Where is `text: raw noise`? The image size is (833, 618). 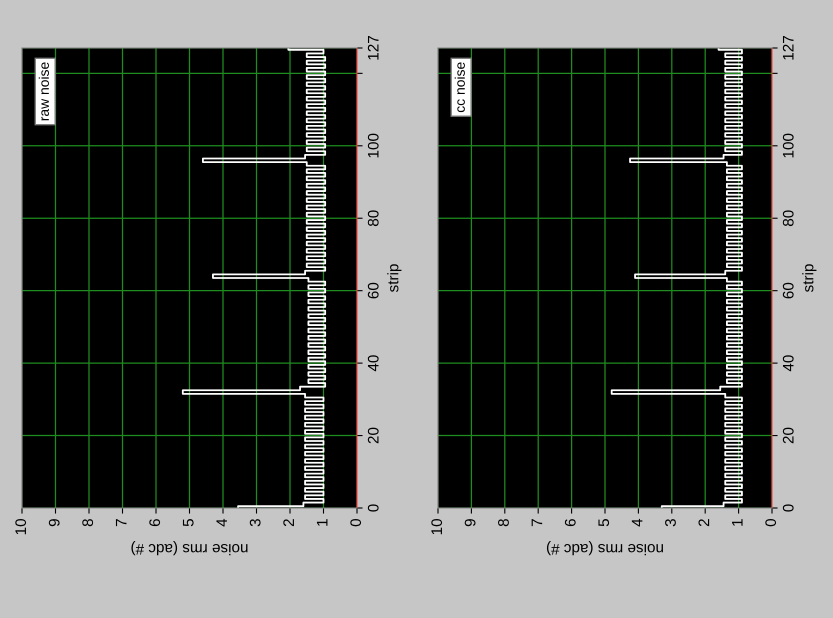
text: raw noise is located at coordinates (43, 91).